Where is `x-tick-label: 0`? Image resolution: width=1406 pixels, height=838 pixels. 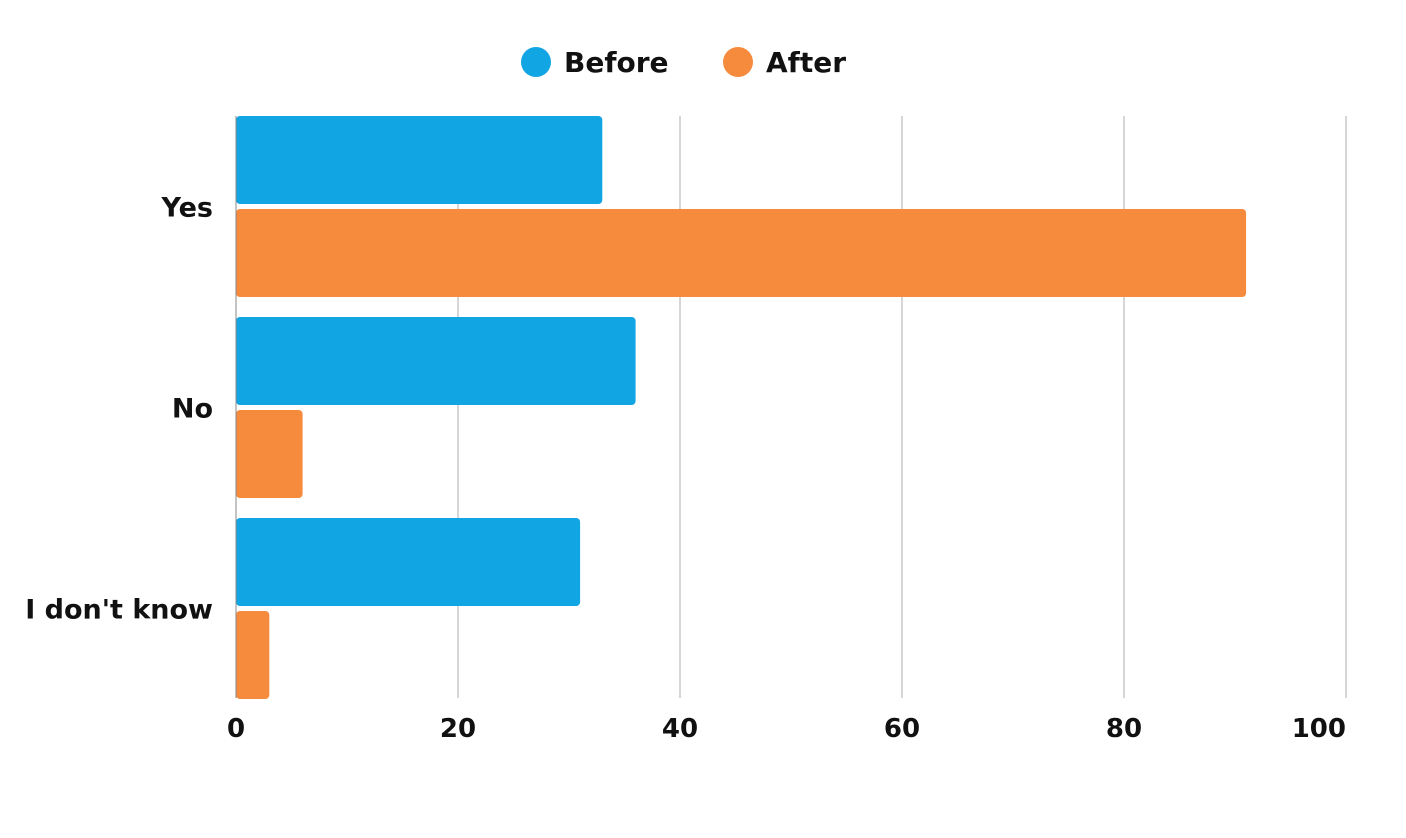 x-tick-label: 0 is located at coordinates (236, 729).